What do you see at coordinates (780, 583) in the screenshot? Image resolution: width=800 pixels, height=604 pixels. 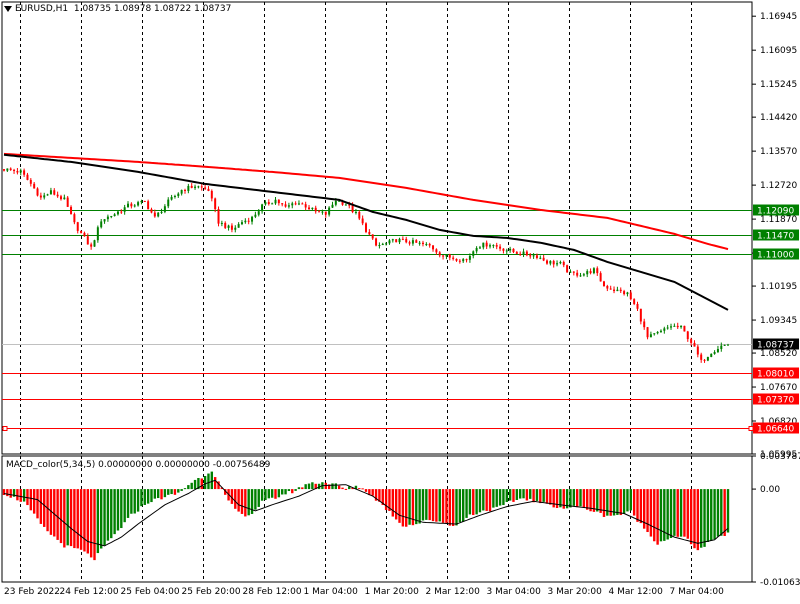 I see `macd-y-tick-label: -0.010635` at bounding box center [780, 583].